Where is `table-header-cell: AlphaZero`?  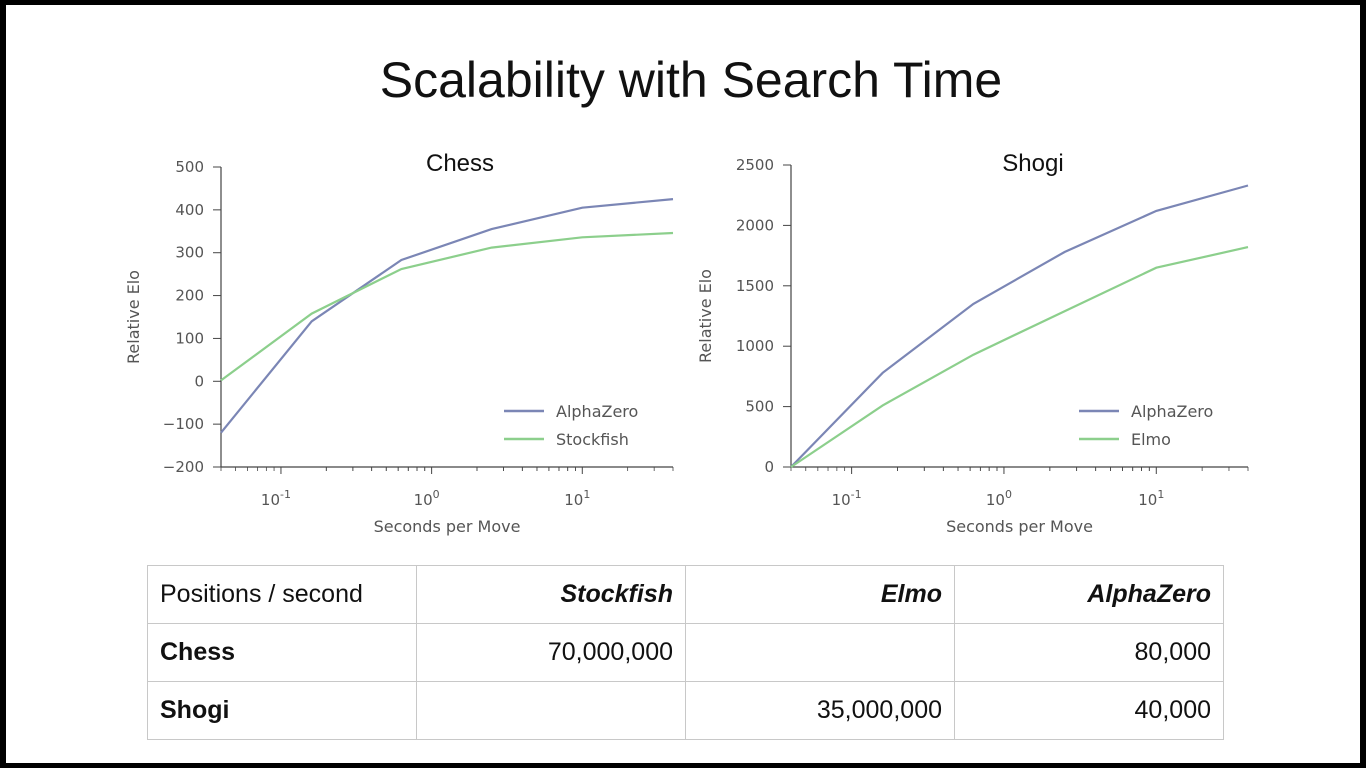 table-header-cell: AlphaZero is located at coordinates (1089, 594).